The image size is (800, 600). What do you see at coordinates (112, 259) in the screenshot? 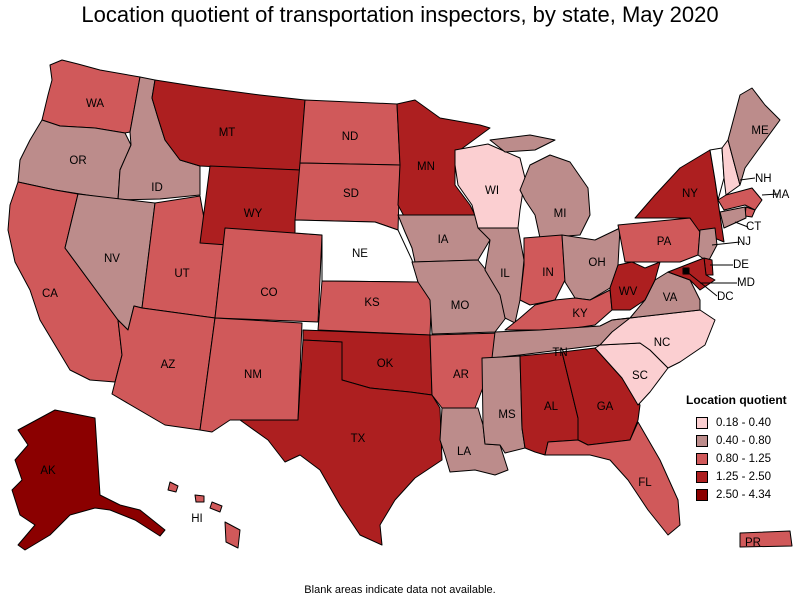
I see `state-label-nv: NV` at bounding box center [112, 259].